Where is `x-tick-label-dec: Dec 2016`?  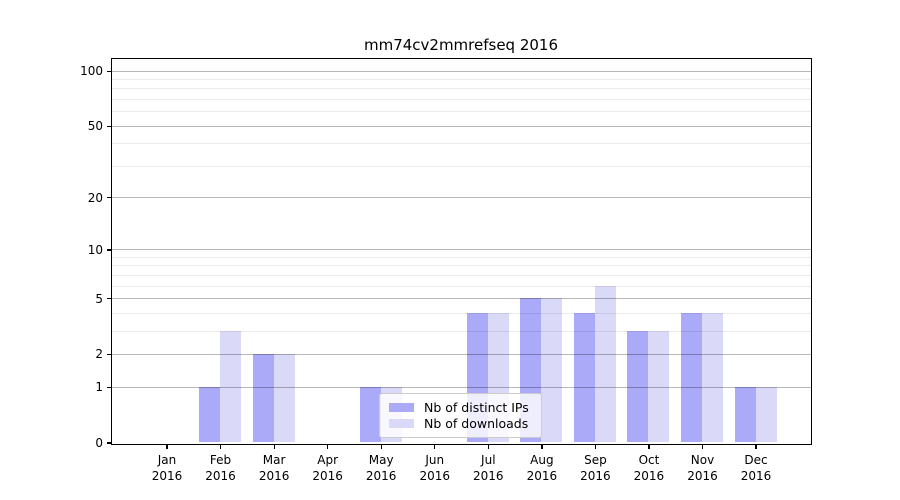
x-tick-label-dec: Dec 2016 is located at coordinates (756, 468).